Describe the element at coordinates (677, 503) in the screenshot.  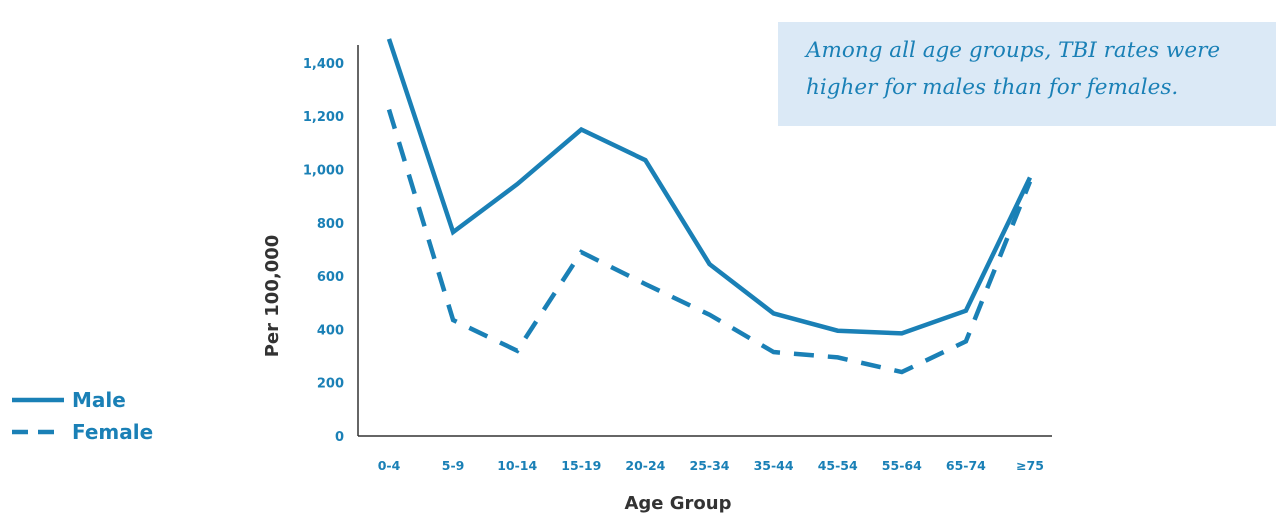
I see `x-axis-title: Age Group` at that location.